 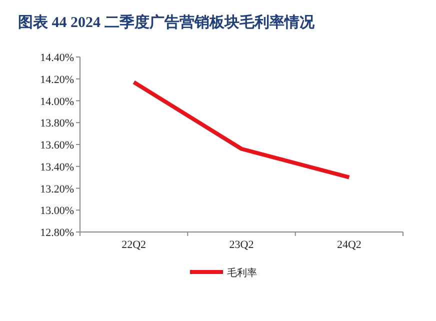 What do you see at coordinates (57, 233) in the screenshot?
I see `y-tick-label: 12.80%` at bounding box center [57, 233].